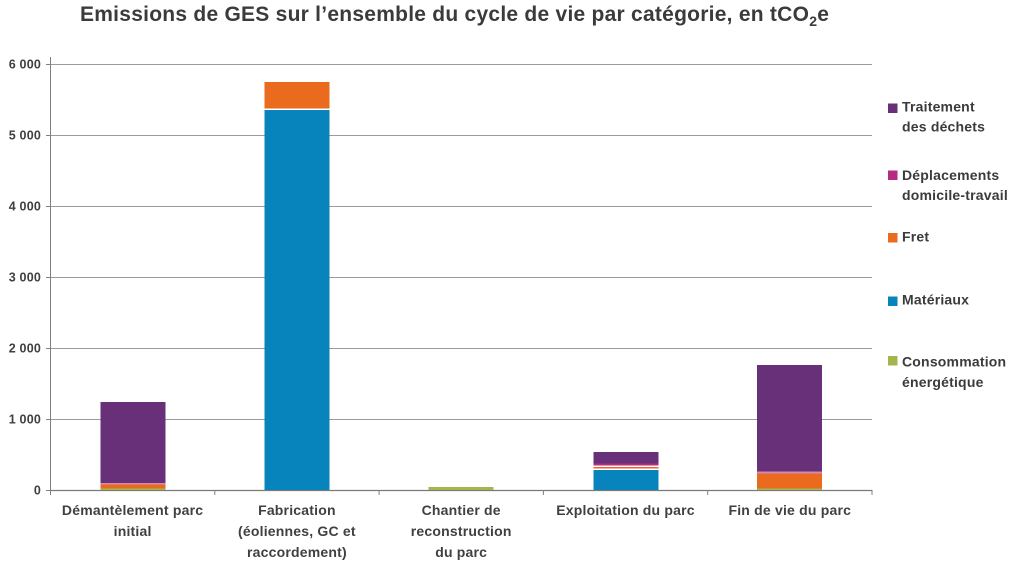  I want to click on svg-text: Fabrication, so click(297, 510).